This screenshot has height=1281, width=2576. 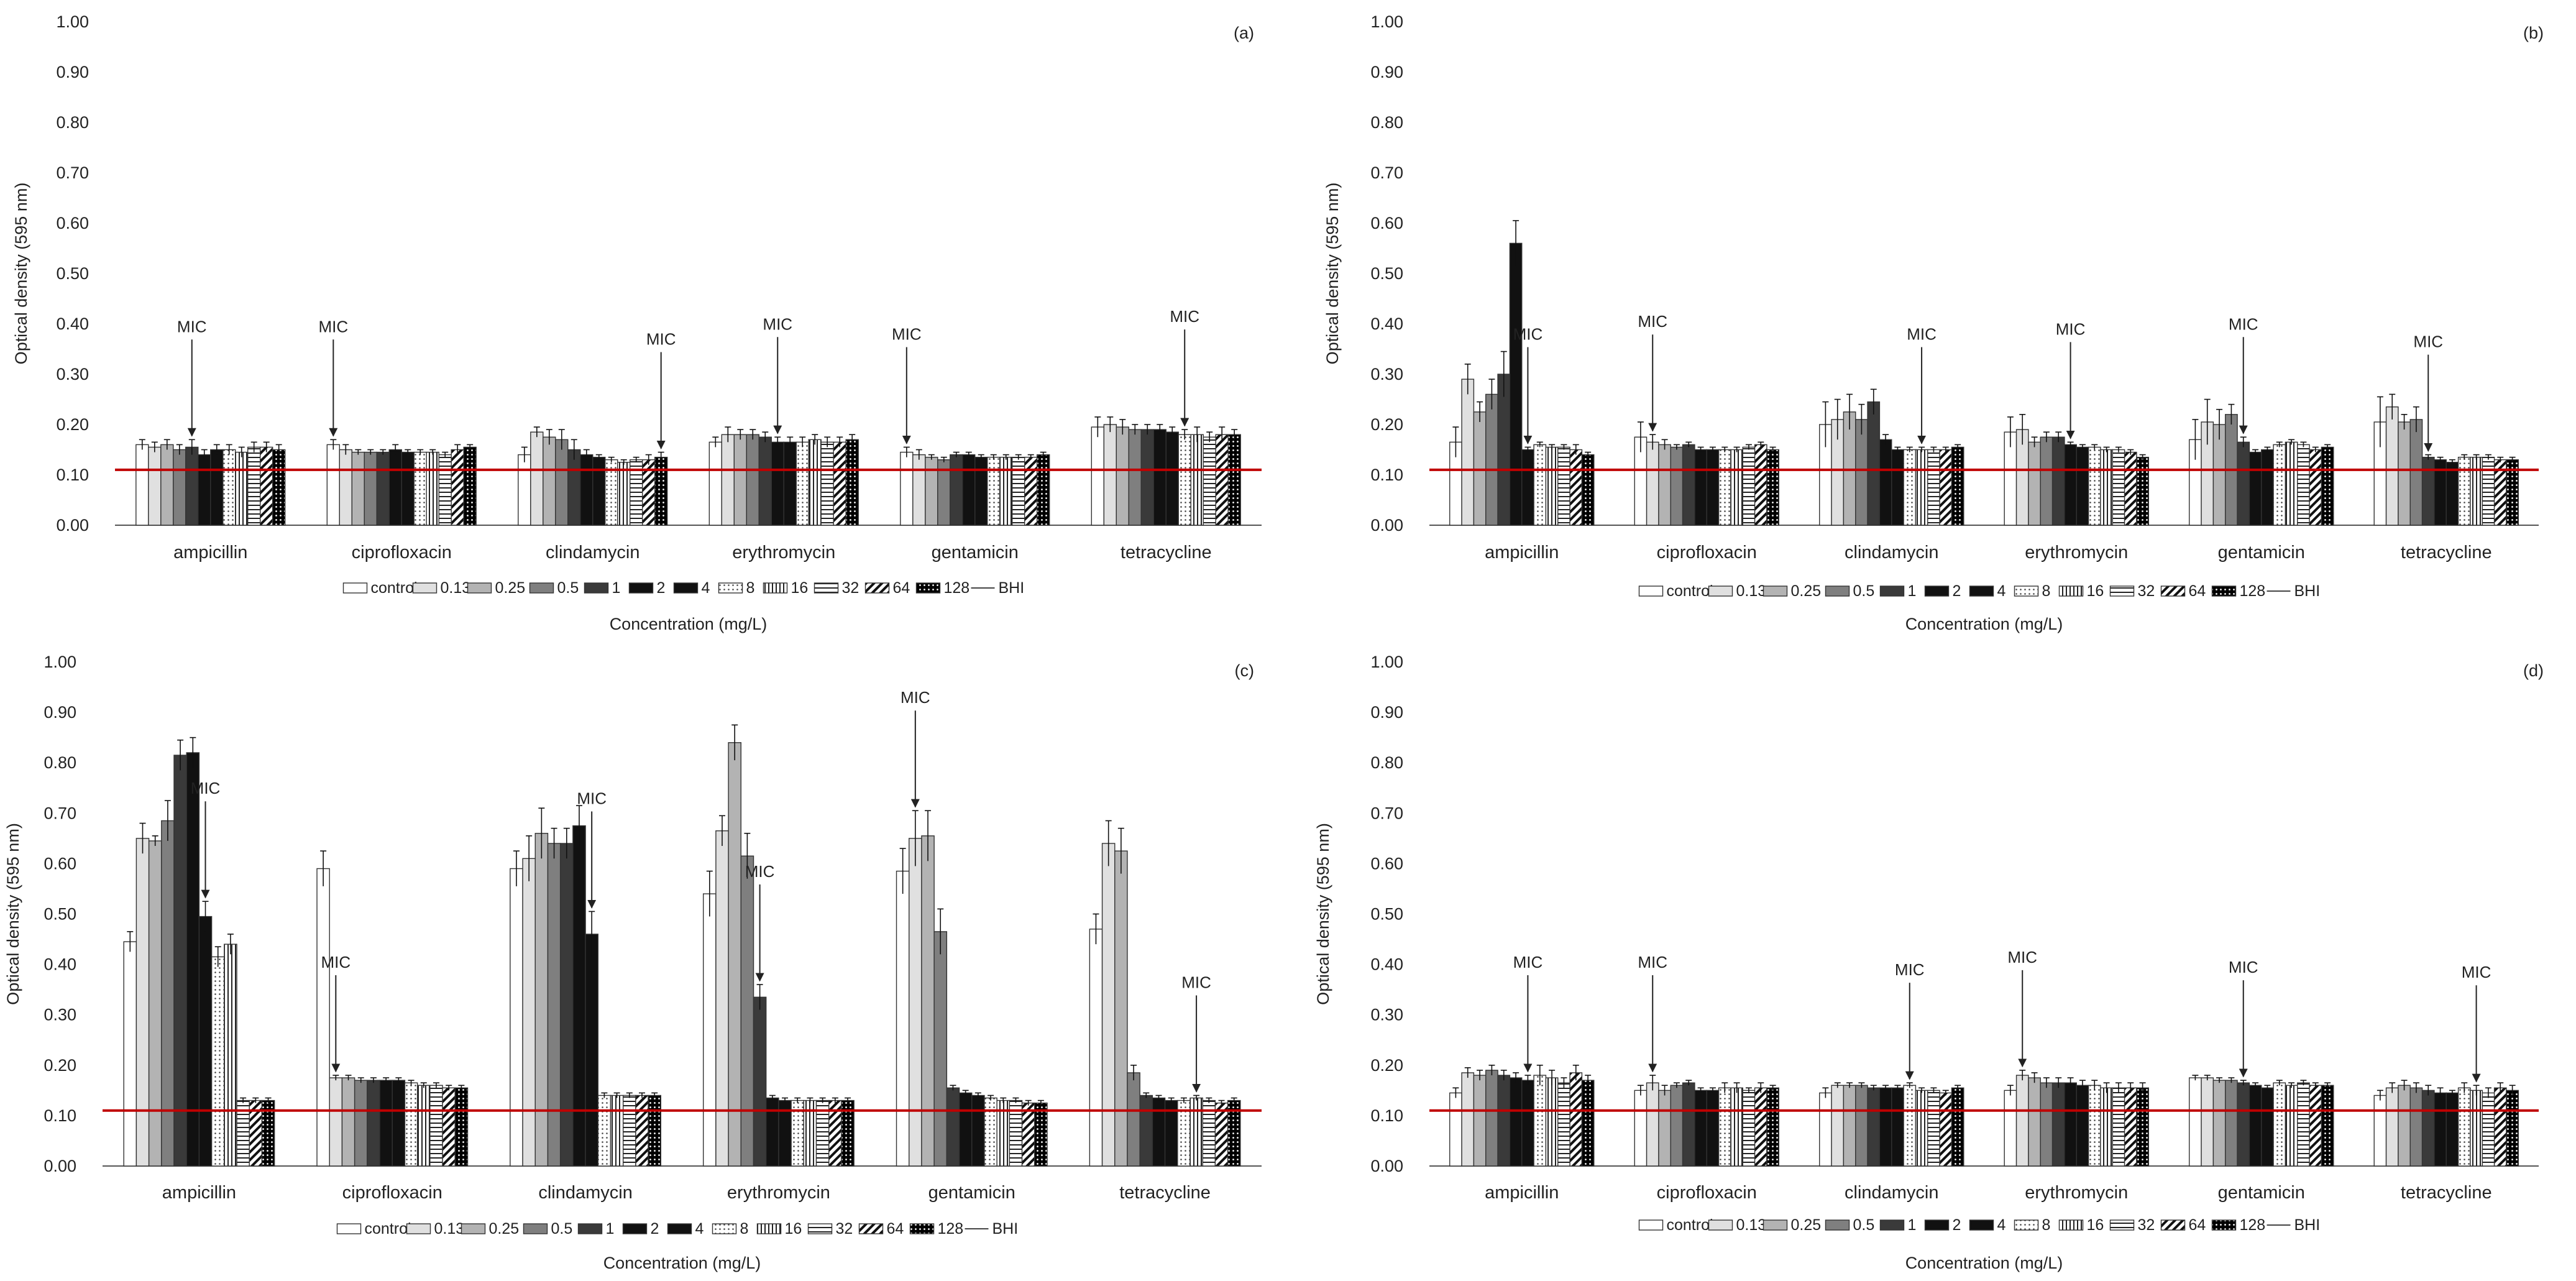 What do you see at coordinates (21, 274) in the screenshot?
I see `y-axis-label: Optical density (595 nm)` at bounding box center [21, 274].